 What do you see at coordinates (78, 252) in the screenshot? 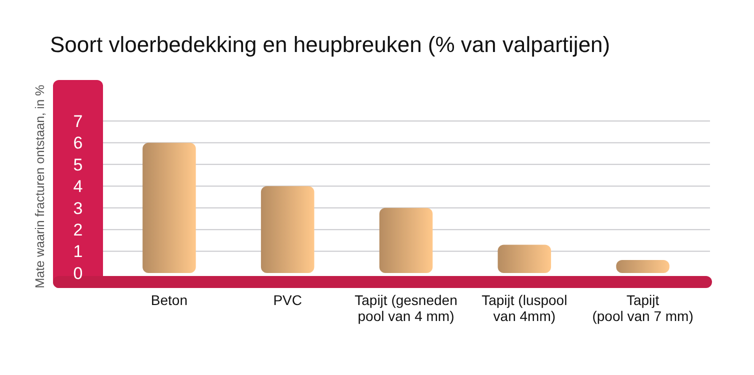
I see `y-tick-label: 1` at bounding box center [78, 252].